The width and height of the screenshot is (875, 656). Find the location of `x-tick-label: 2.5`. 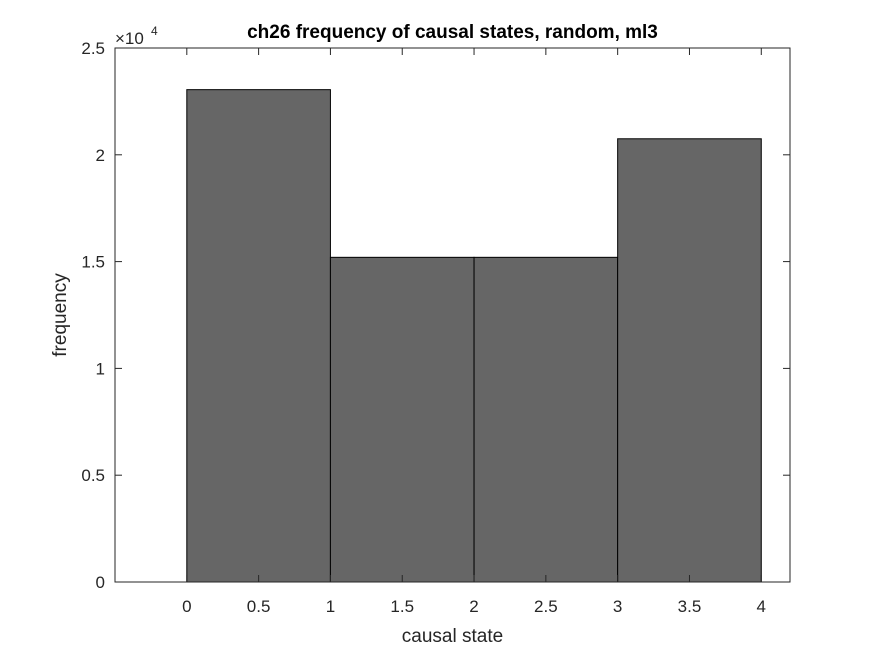

x-tick-label: 2.5 is located at coordinates (546, 606).